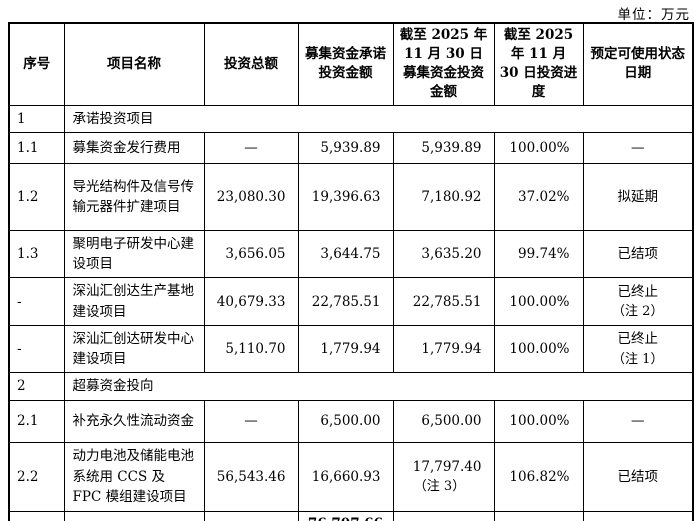  What do you see at coordinates (36, 515) in the screenshot?
I see `cell-serial` at bounding box center [36, 515].